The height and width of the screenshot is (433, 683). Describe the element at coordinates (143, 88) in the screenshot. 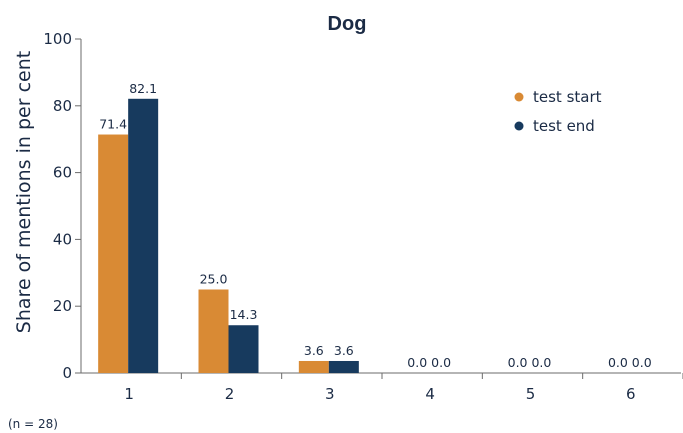

I see `data-label: 82.1` at that location.